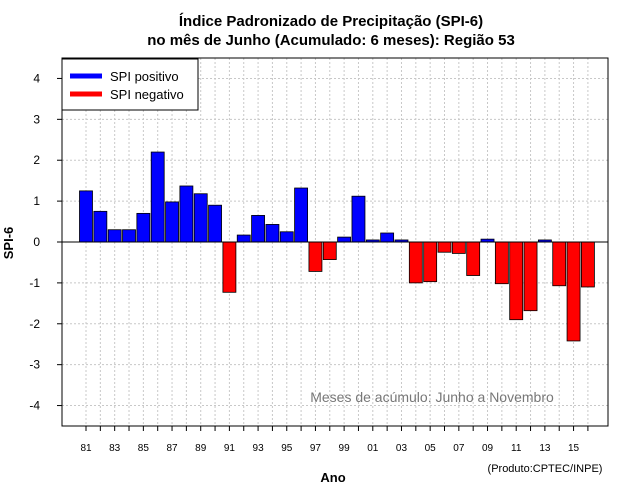 The width and height of the screenshot is (640, 500). Describe the element at coordinates (230, 448) in the screenshot. I see `x-tick-label: 91` at that location.